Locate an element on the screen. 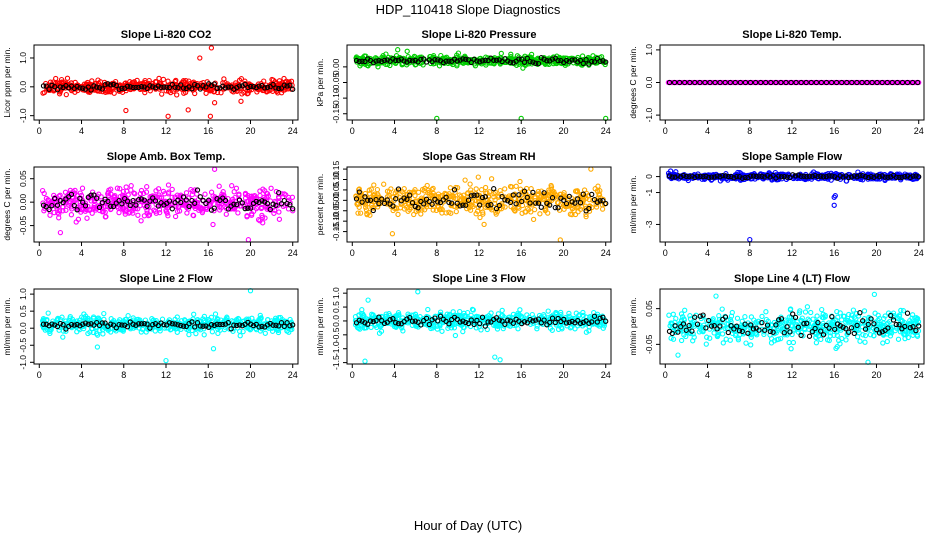  x-tick-label: 12 is located at coordinates (792, 131).